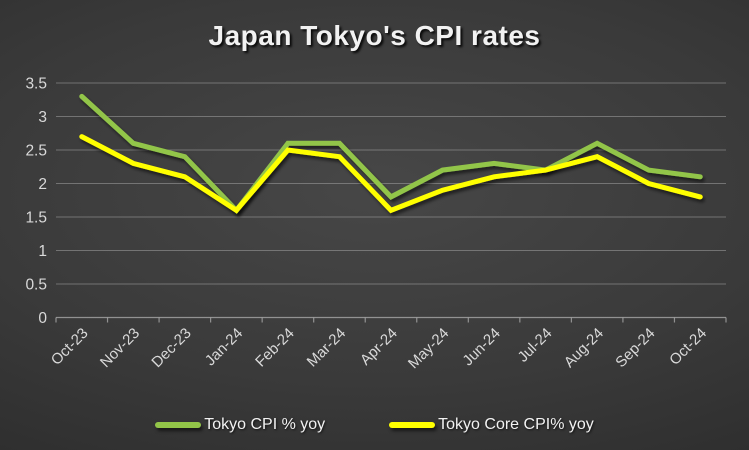  I want to click on legend-item-tokyo-cpi: Tokyo CPI % yoy, so click(240, 425).